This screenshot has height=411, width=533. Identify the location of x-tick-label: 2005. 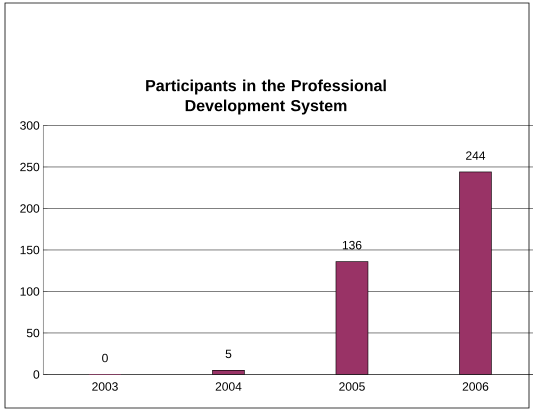
(352, 386).